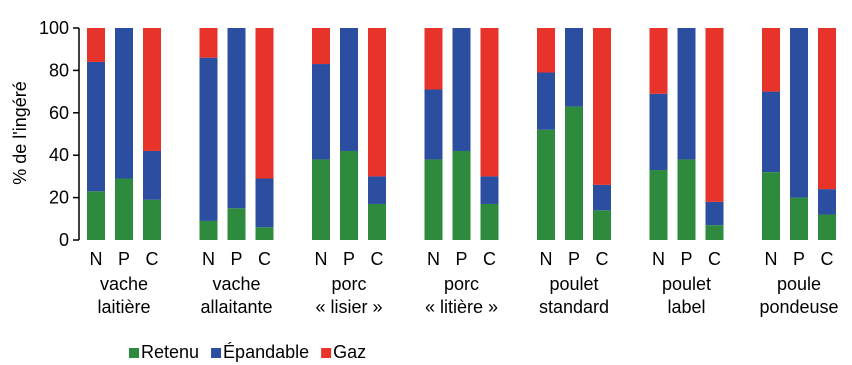  Describe the element at coordinates (461, 307) in the screenshot. I see `group-label: « litière »` at that location.